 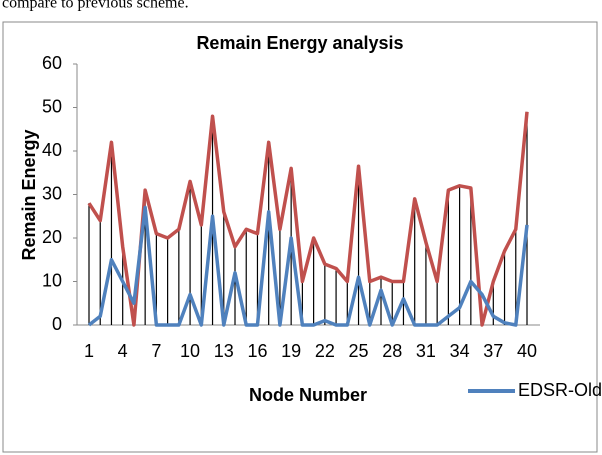 What do you see at coordinates (359, 351) in the screenshot?
I see `x-tick-label: 25` at bounding box center [359, 351].